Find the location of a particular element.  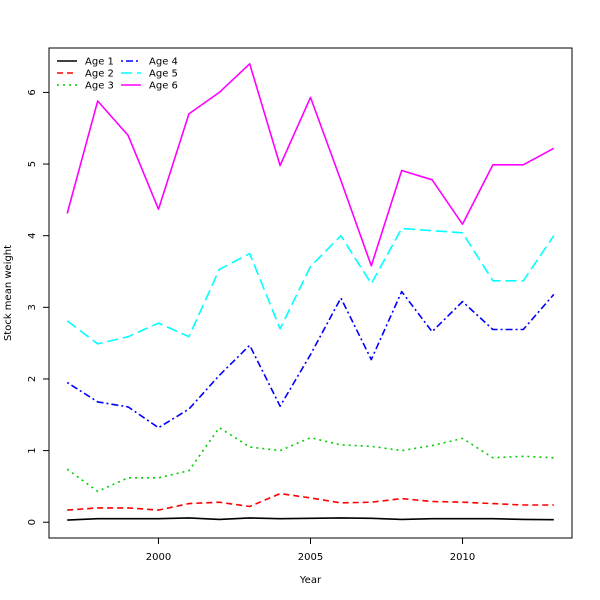

legend-label-age-2: Age 2 is located at coordinates (99, 74).